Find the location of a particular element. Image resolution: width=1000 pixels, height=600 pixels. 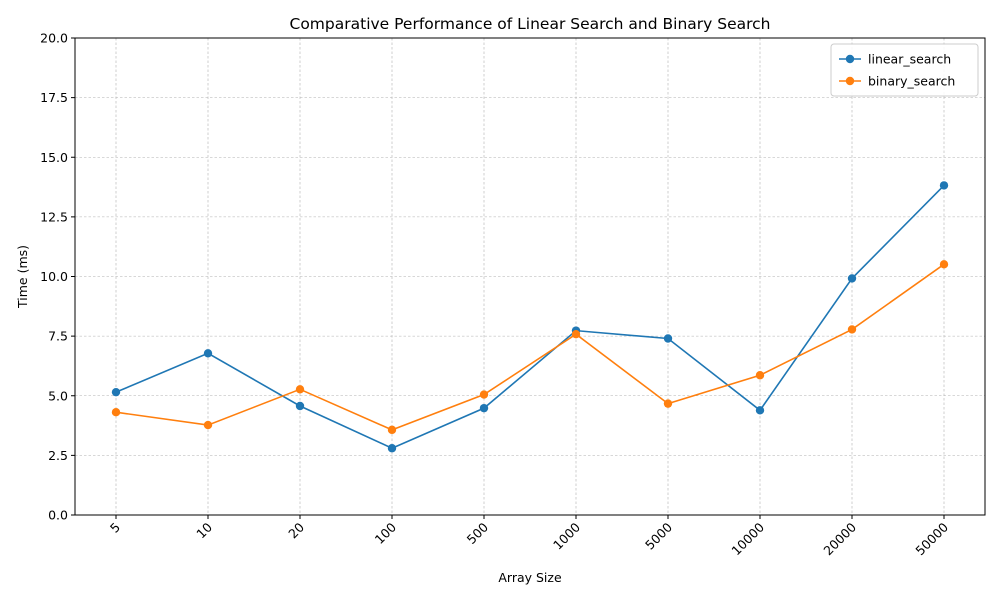

legend-box is located at coordinates (904, 70).